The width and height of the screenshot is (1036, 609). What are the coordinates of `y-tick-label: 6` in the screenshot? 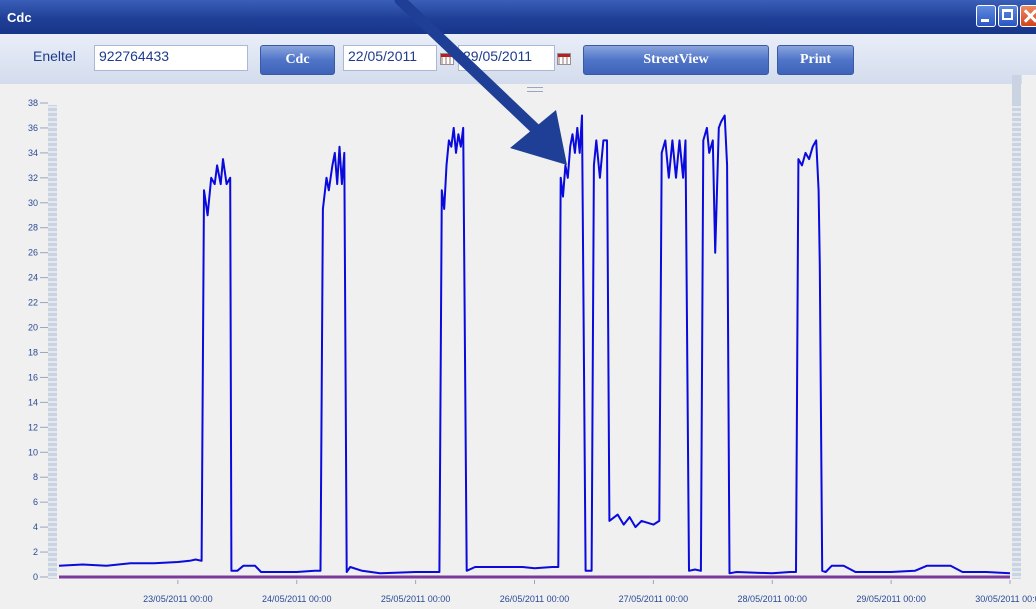 It's located at (35, 502).